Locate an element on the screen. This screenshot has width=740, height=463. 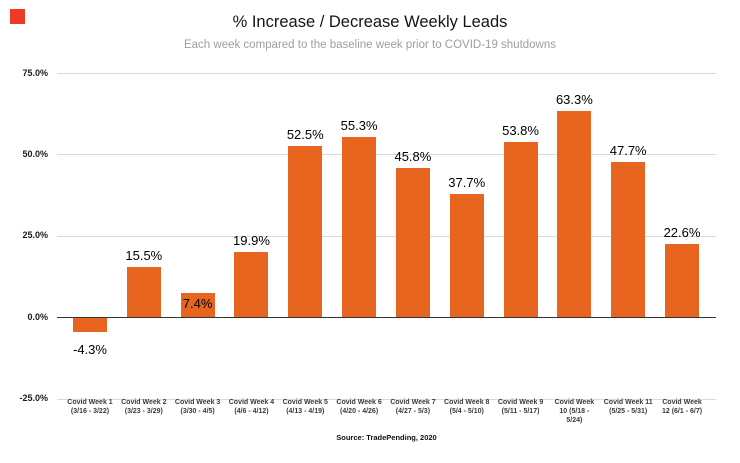
bar-value-label: 45.8% is located at coordinates (413, 157).